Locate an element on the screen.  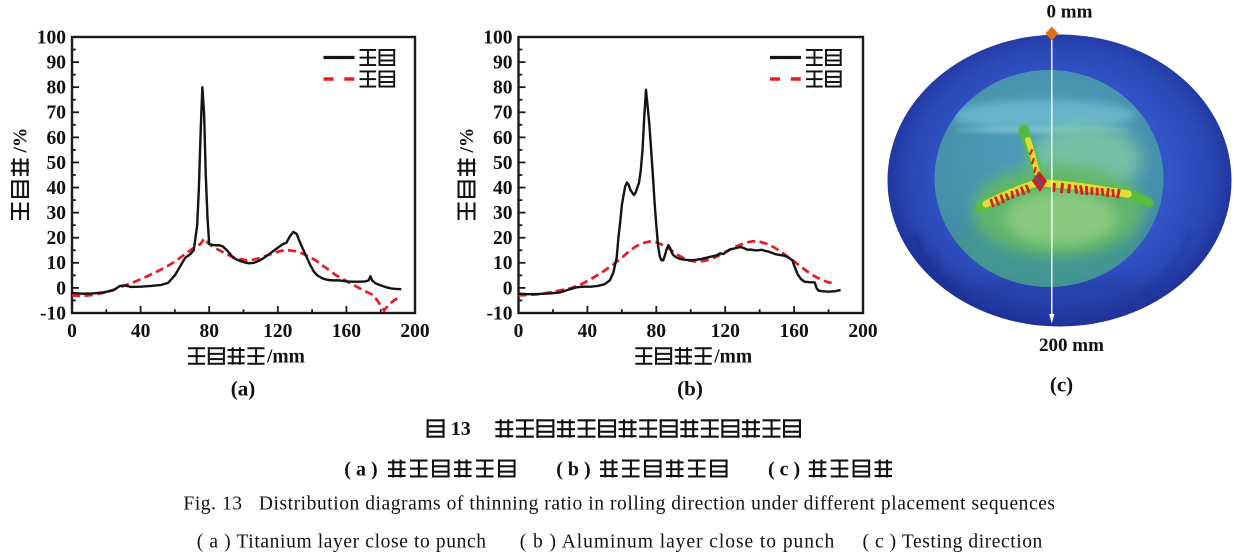
svg-text: 0 mm is located at coordinates (1070, 12).